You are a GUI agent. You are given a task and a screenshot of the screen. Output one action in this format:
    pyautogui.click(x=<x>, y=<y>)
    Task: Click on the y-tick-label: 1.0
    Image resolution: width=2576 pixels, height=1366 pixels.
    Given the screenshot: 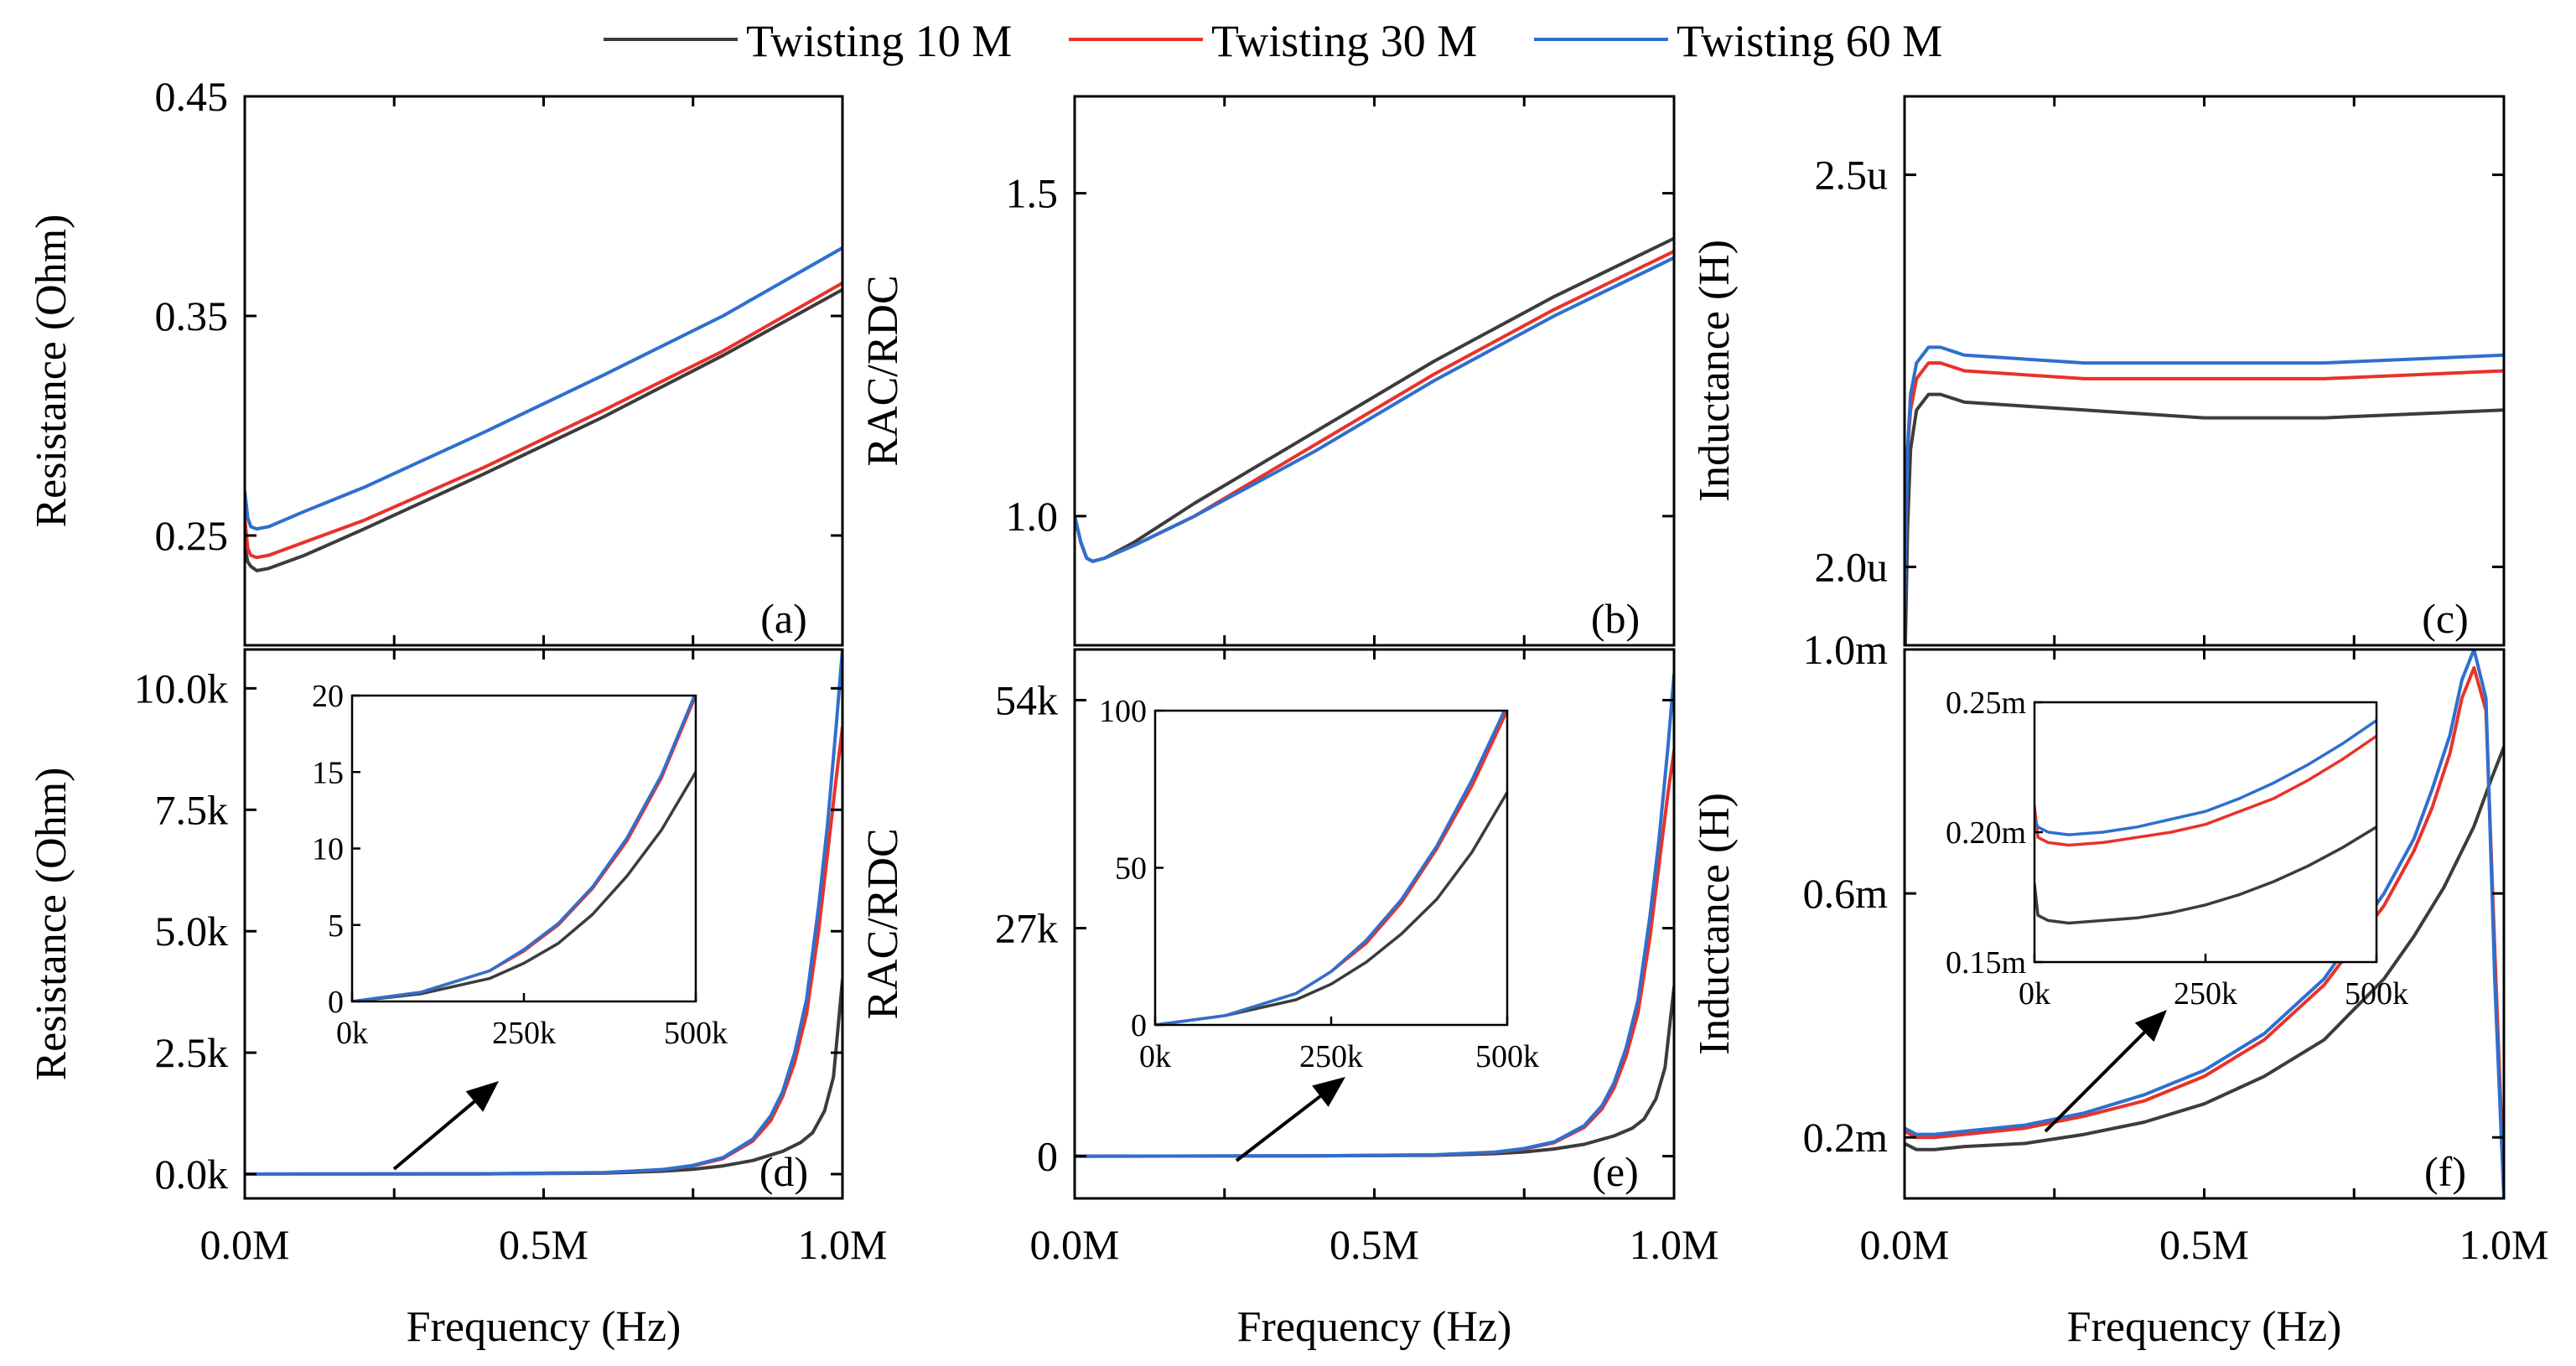 What is the action you would take?
    pyautogui.click(x=1032, y=516)
    